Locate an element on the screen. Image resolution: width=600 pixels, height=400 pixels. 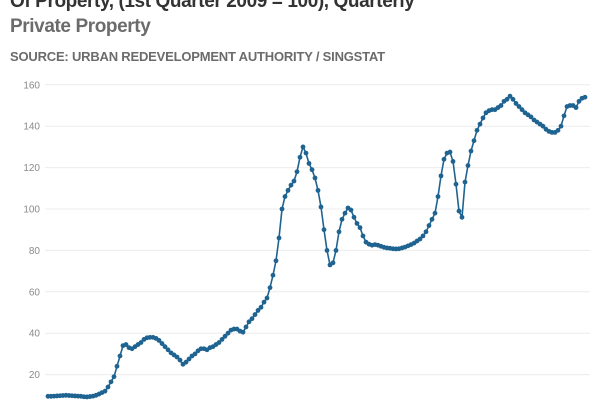
y-tick-label: 160 is located at coordinates (31, 85).